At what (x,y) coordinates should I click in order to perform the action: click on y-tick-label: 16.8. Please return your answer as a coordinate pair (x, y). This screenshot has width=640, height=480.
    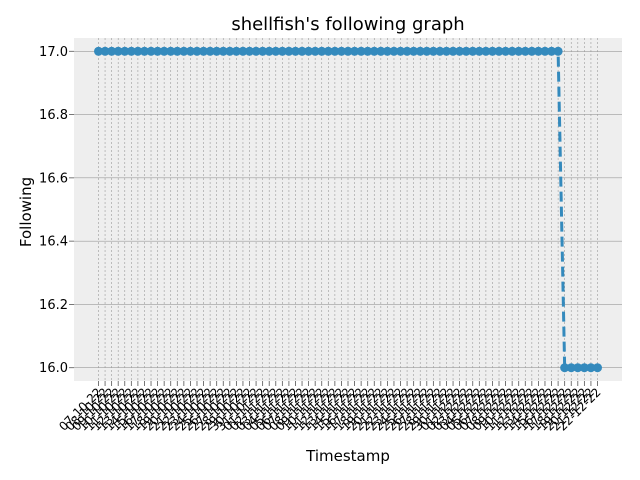
    Looking at the image, I should click on (53, 115).